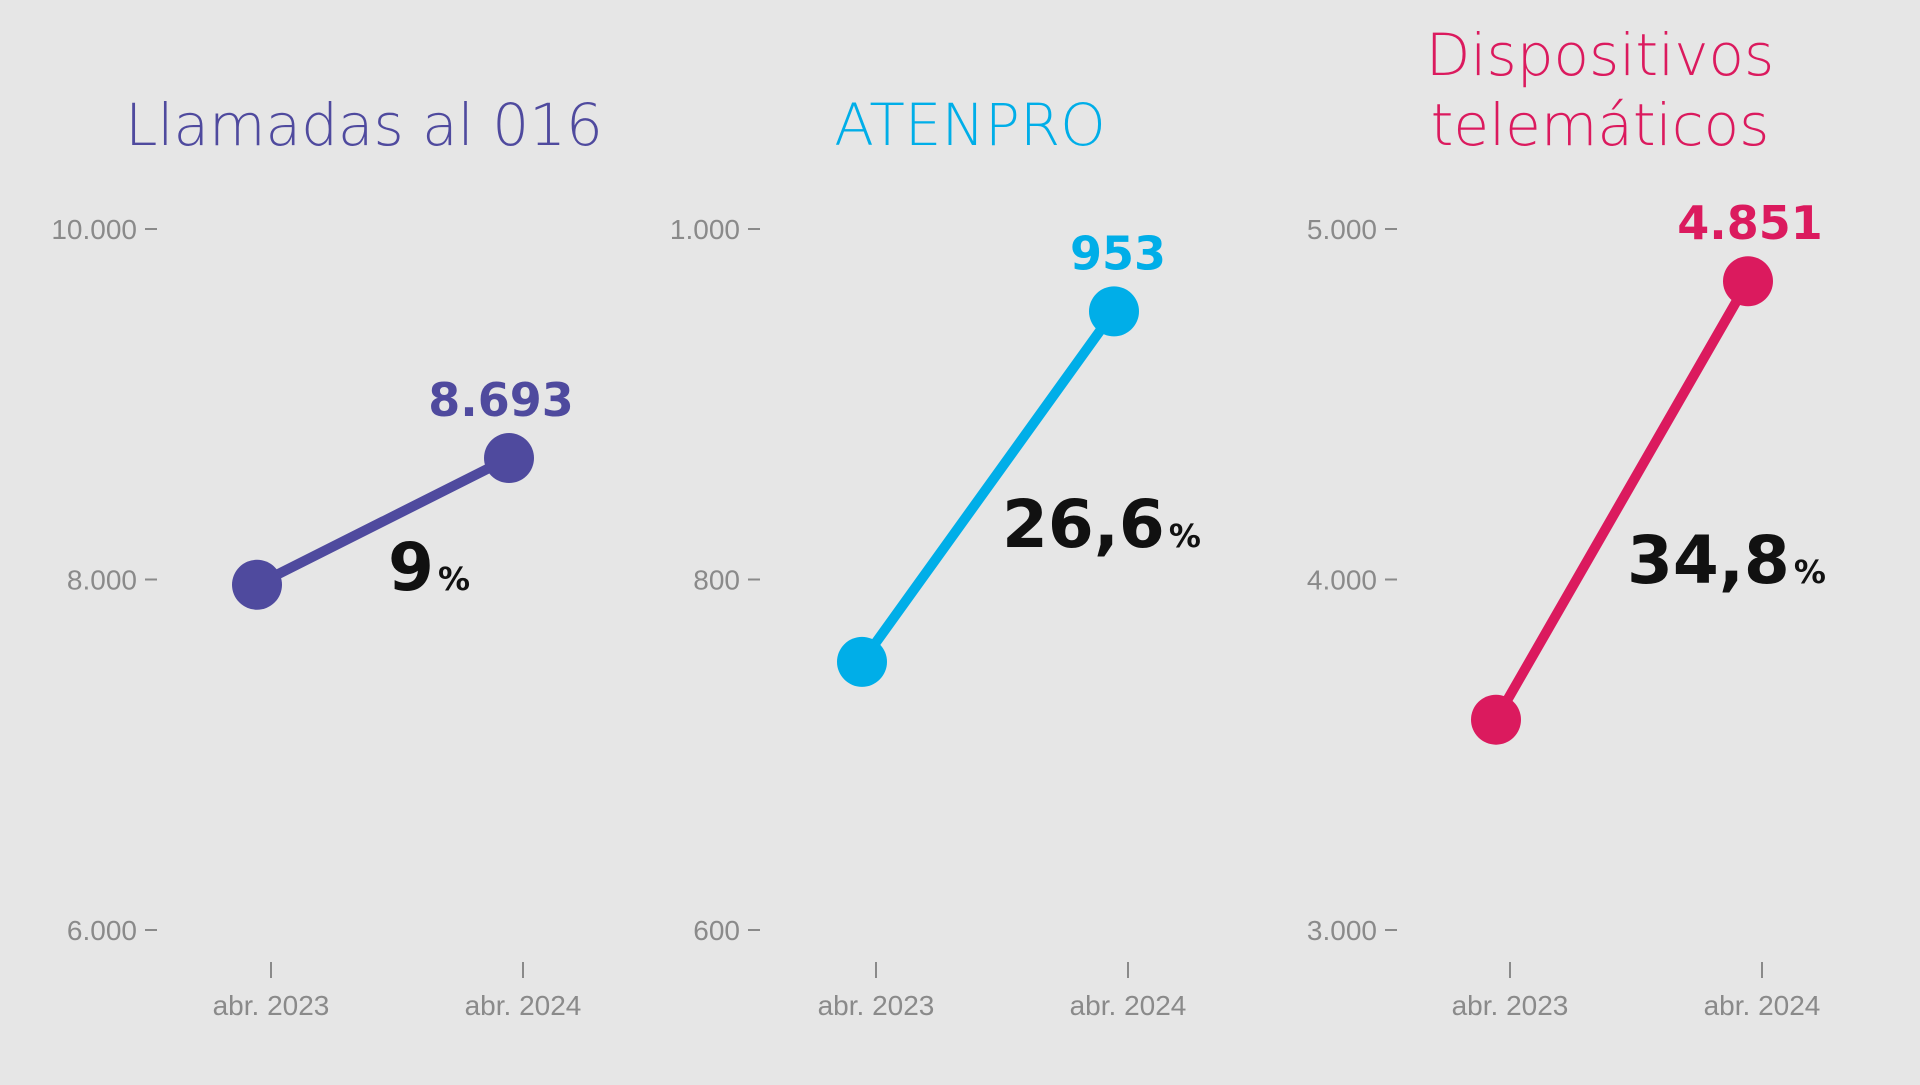 This screenshot has height=1085, width=1920. What do you see at coordinates (94, 229) in the screenshot?
I see `y-tick-label: 10.000` at bounding box center [94, 229].